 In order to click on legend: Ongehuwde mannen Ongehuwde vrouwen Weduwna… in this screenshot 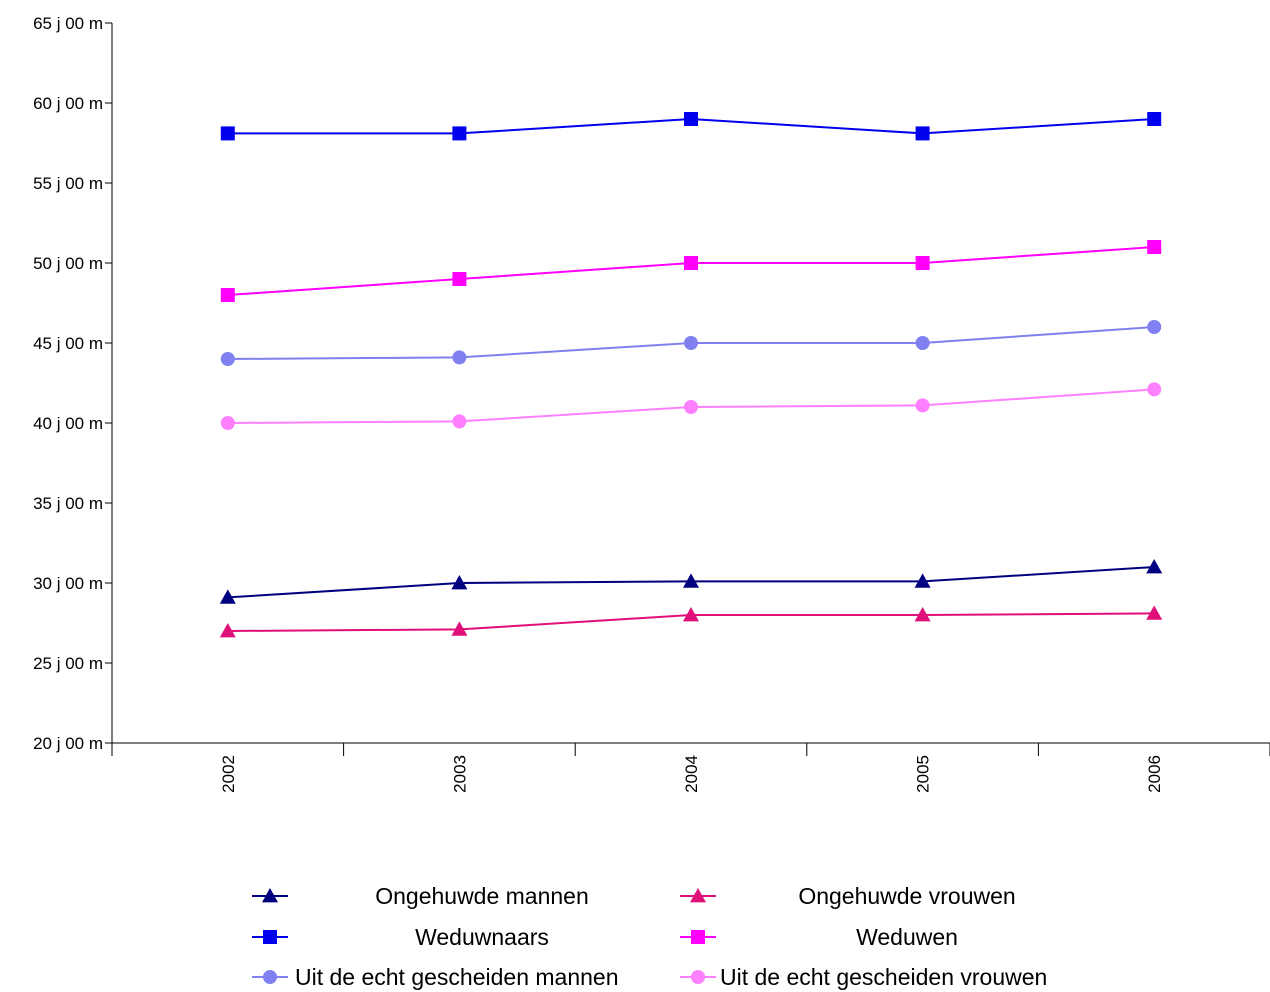, I will do `click(649, 936)`.